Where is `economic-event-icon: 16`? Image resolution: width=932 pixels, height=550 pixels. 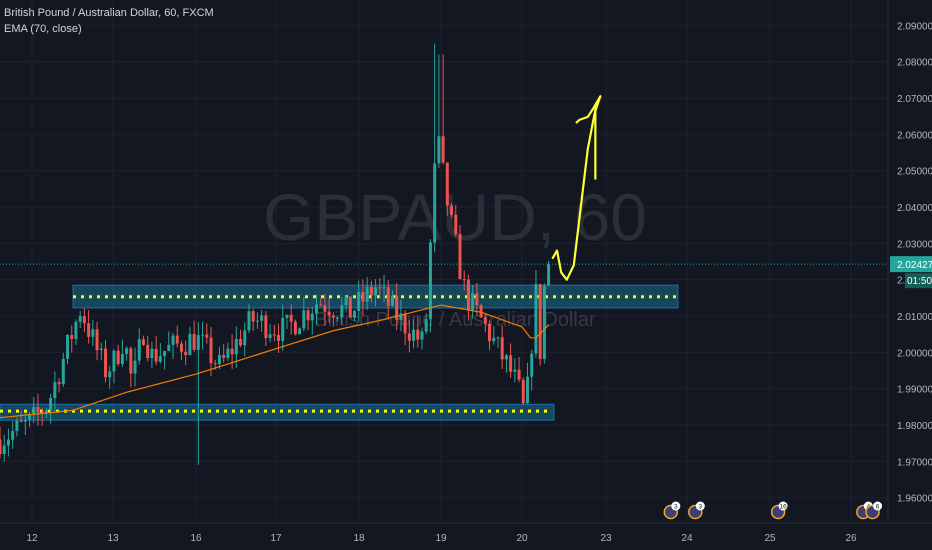
economic-event-icon: 16 is located at coordinates (779, 510).